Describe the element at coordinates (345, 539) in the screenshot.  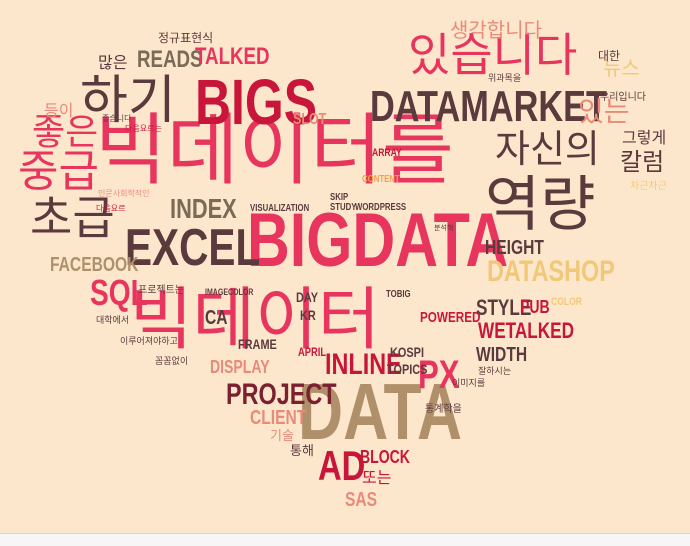
I see `window-bottom-bar` at that location.